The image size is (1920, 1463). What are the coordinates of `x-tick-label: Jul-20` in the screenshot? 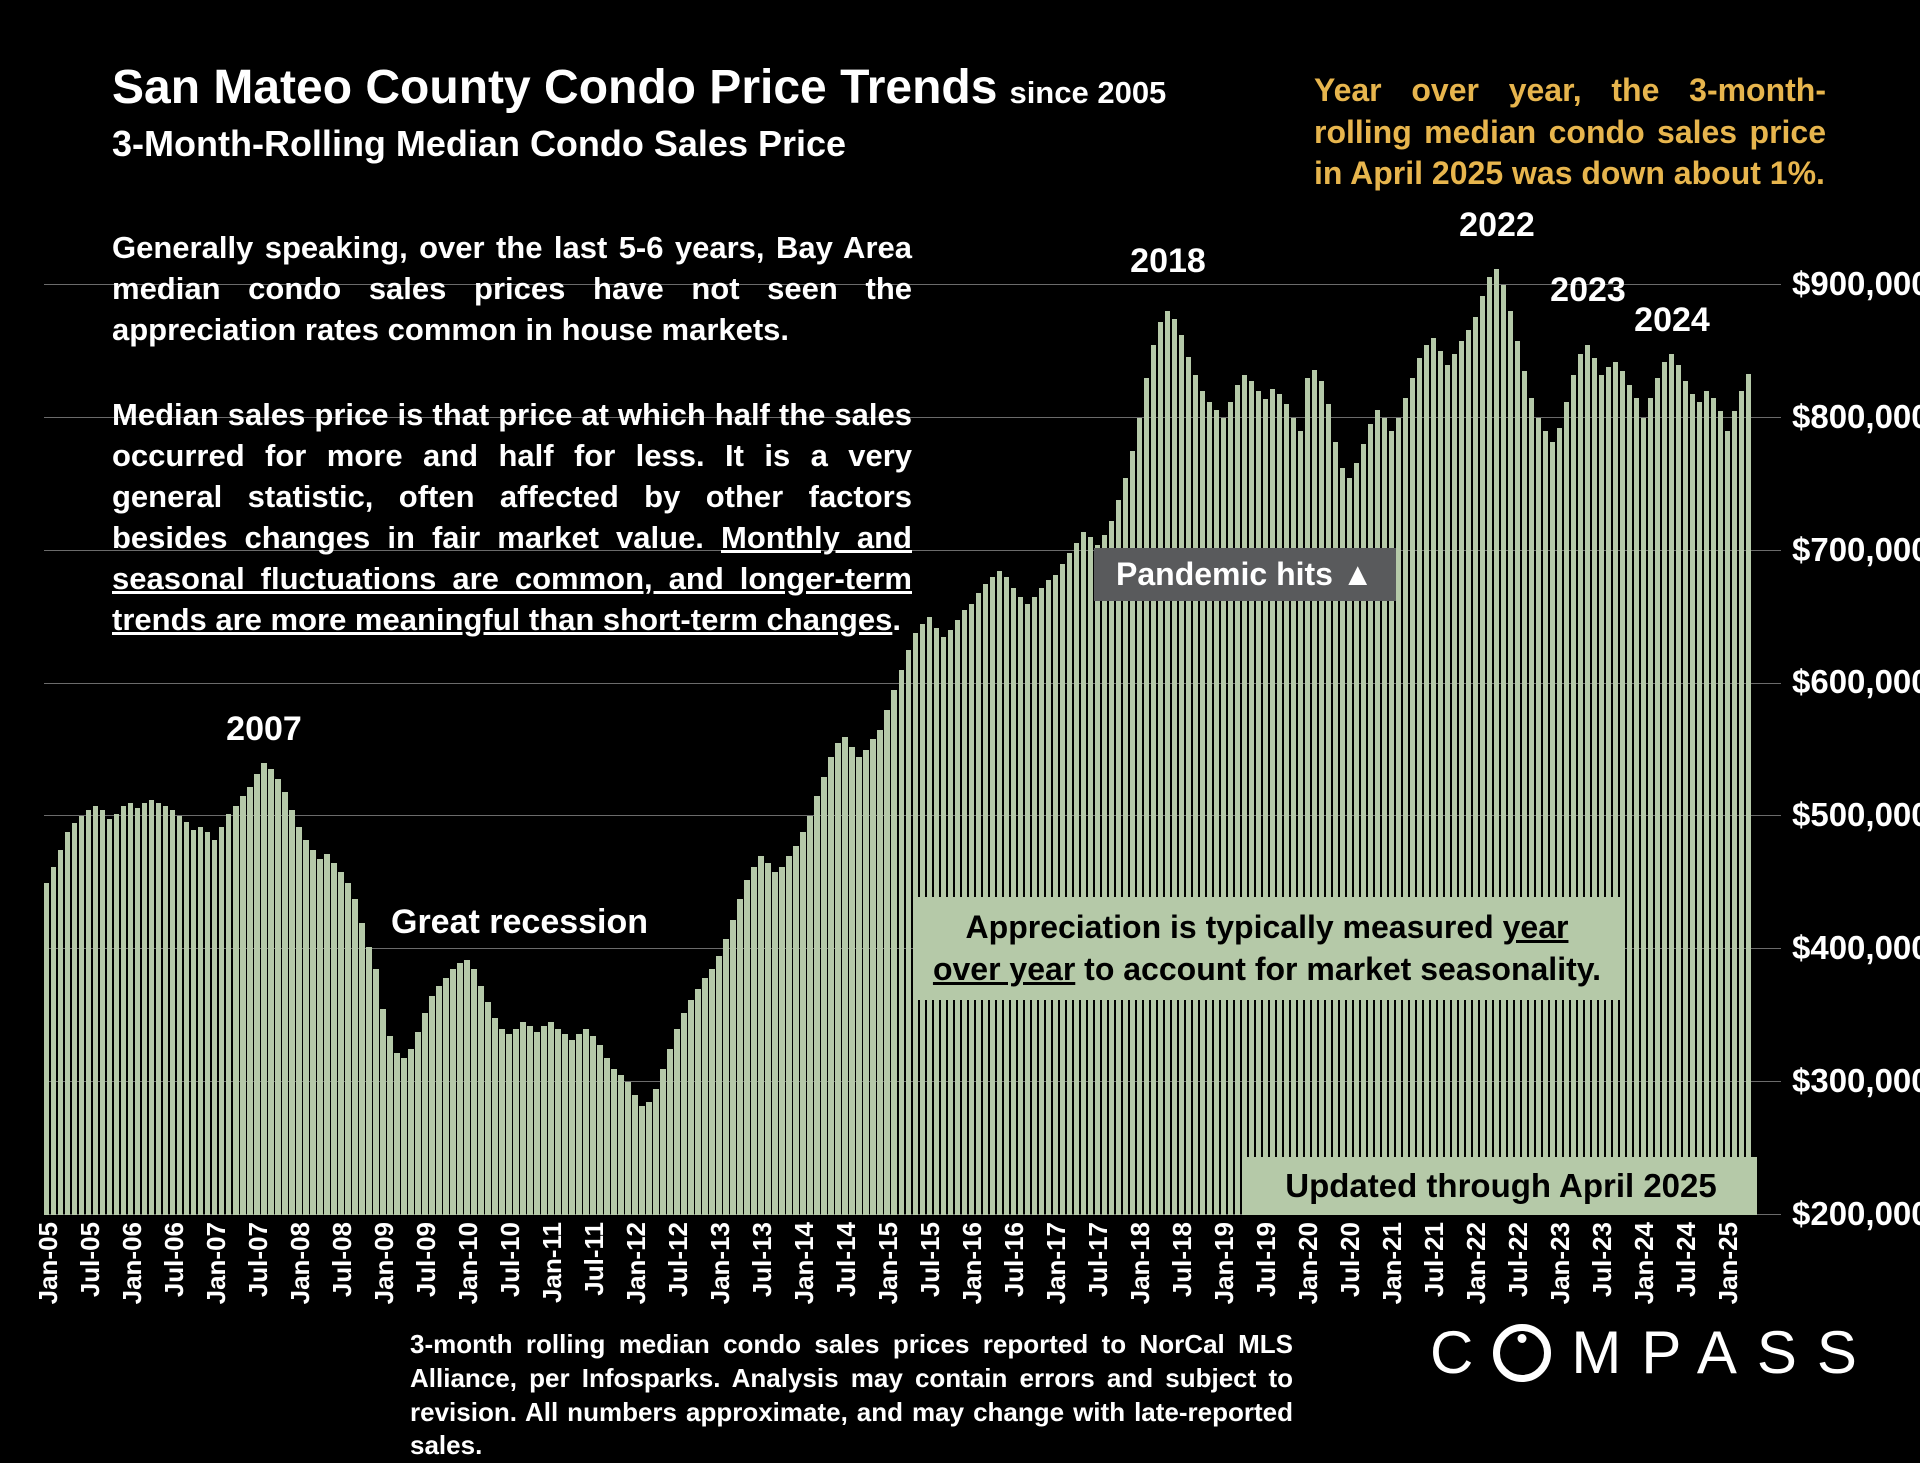 It's located at (1350, 1260).